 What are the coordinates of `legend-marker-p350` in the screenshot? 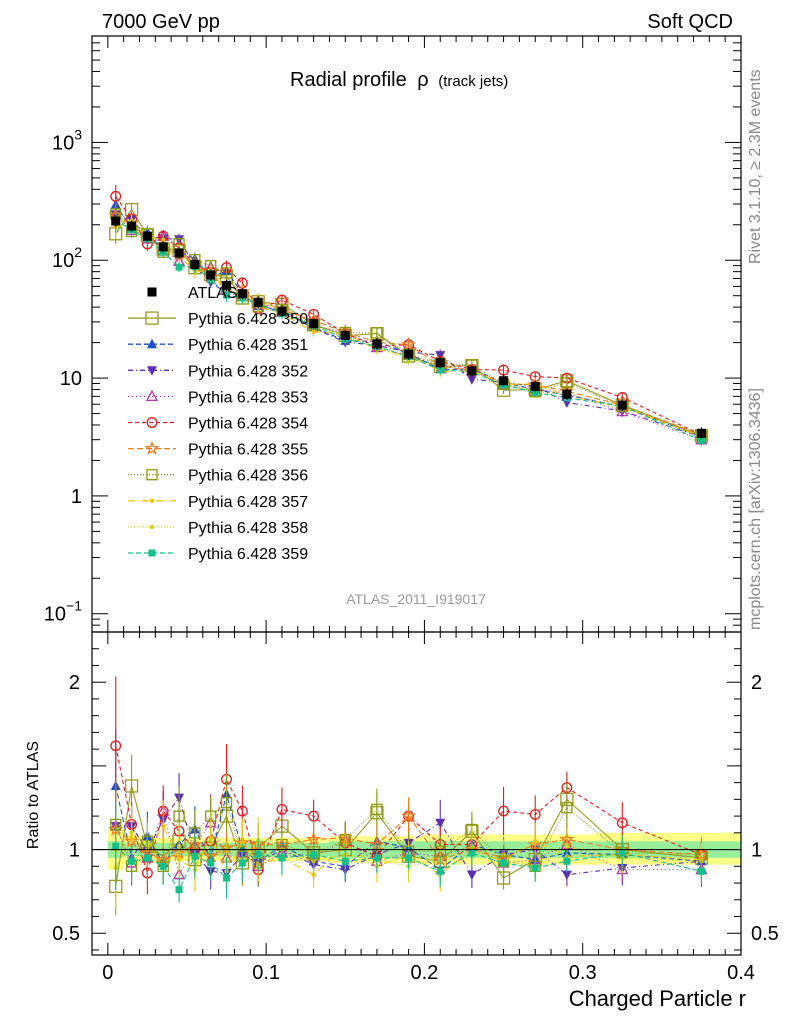 It's located at (152, 318).